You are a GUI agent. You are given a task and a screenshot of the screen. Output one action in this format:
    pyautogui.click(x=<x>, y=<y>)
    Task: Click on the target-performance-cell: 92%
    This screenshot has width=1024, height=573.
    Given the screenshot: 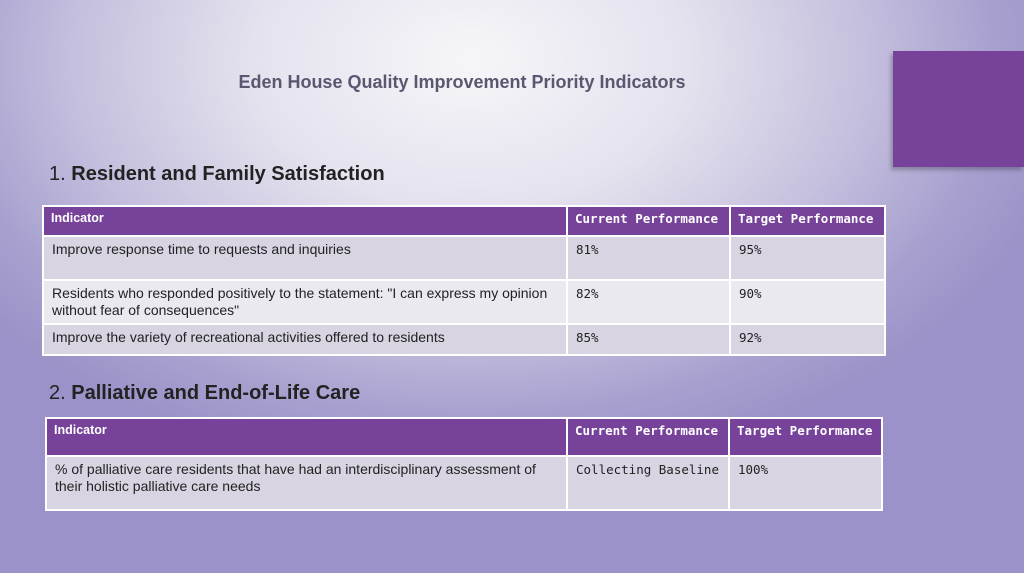 What is the action you would take?
    pyautogui.click(x=807, y=339)
    